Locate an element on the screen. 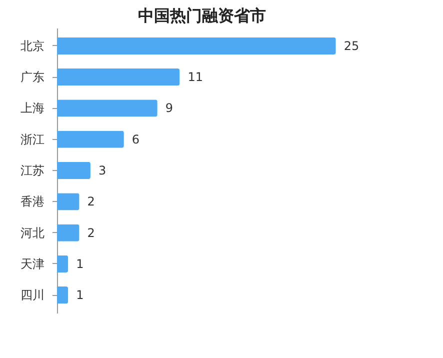 This screenshot has width=443, height=358. chart-title: 中国热门融资省市 is located at coordinates (202, 15).